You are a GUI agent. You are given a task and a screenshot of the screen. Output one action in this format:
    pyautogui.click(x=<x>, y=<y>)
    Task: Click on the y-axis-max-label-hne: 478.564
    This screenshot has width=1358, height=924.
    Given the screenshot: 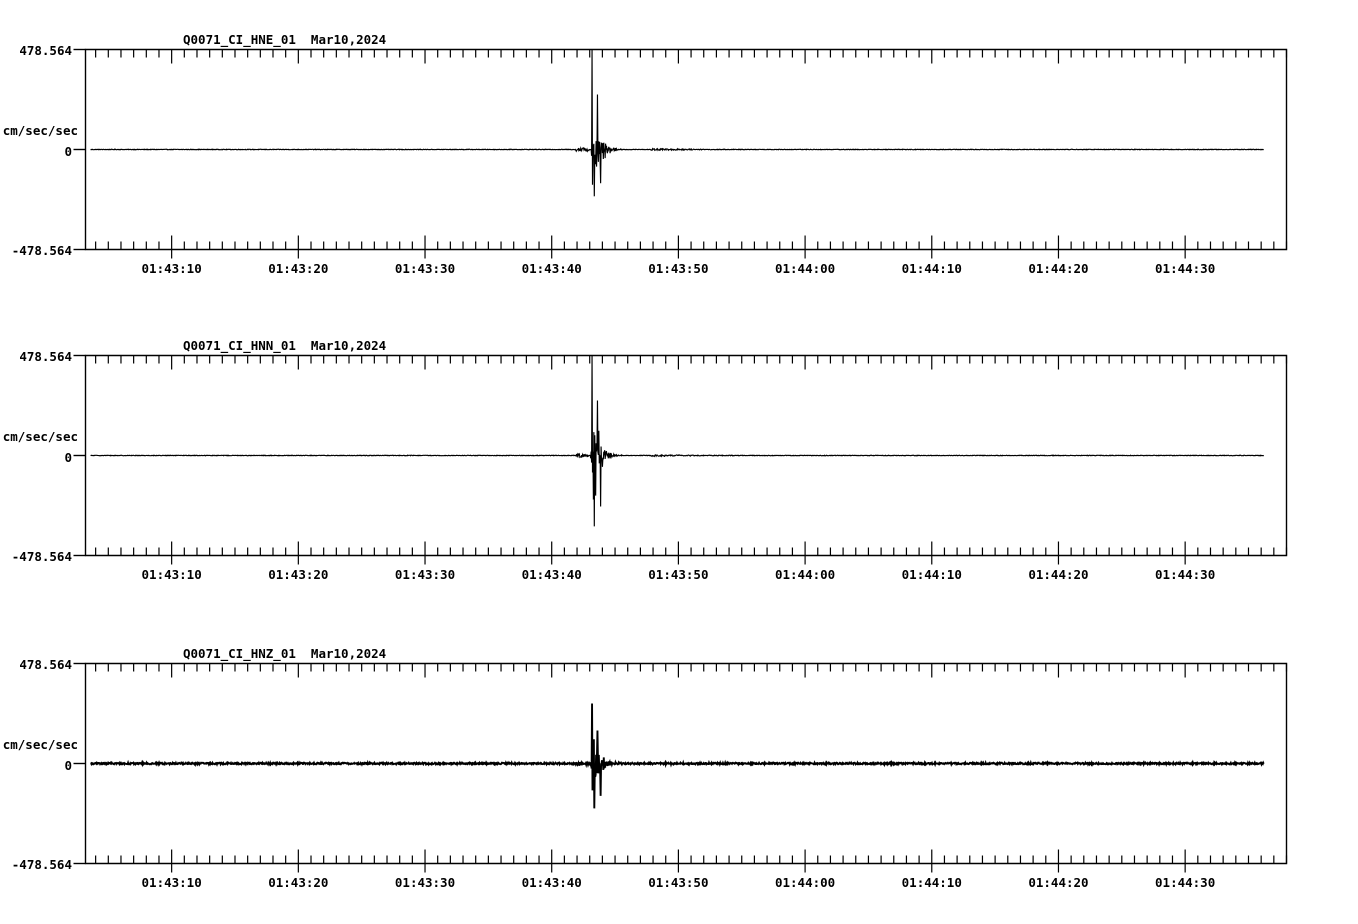 What is the action you would take?
    pyautogui.click(x=45, y=50)
    